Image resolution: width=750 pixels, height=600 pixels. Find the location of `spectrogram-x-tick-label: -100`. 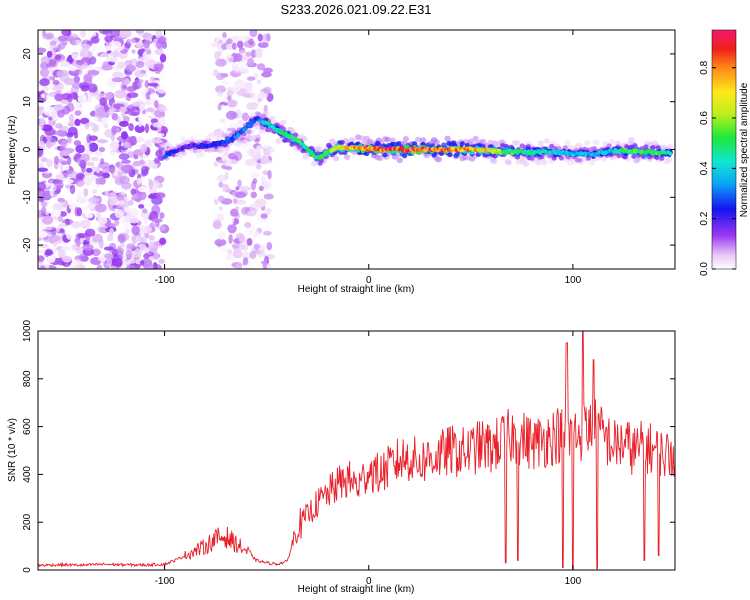

spectrogram-x-tick-label: -100 is located at coordinates (165, 280).